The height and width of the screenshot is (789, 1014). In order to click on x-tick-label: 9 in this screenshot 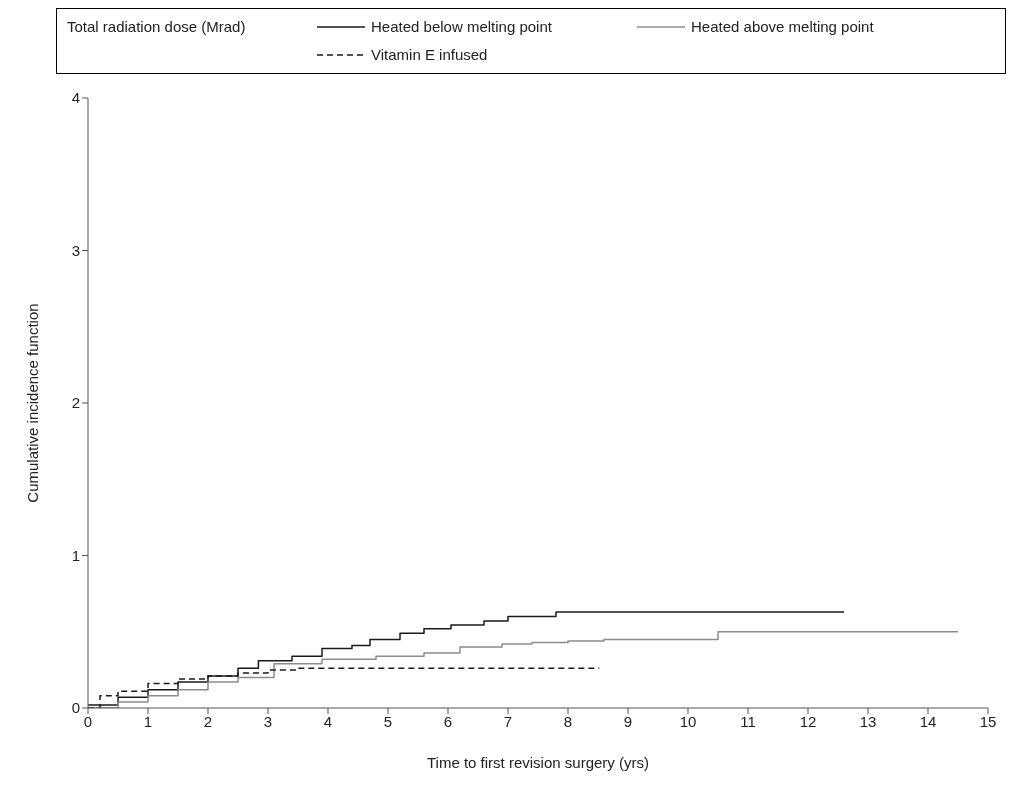, I will do `click(628, 721)`.